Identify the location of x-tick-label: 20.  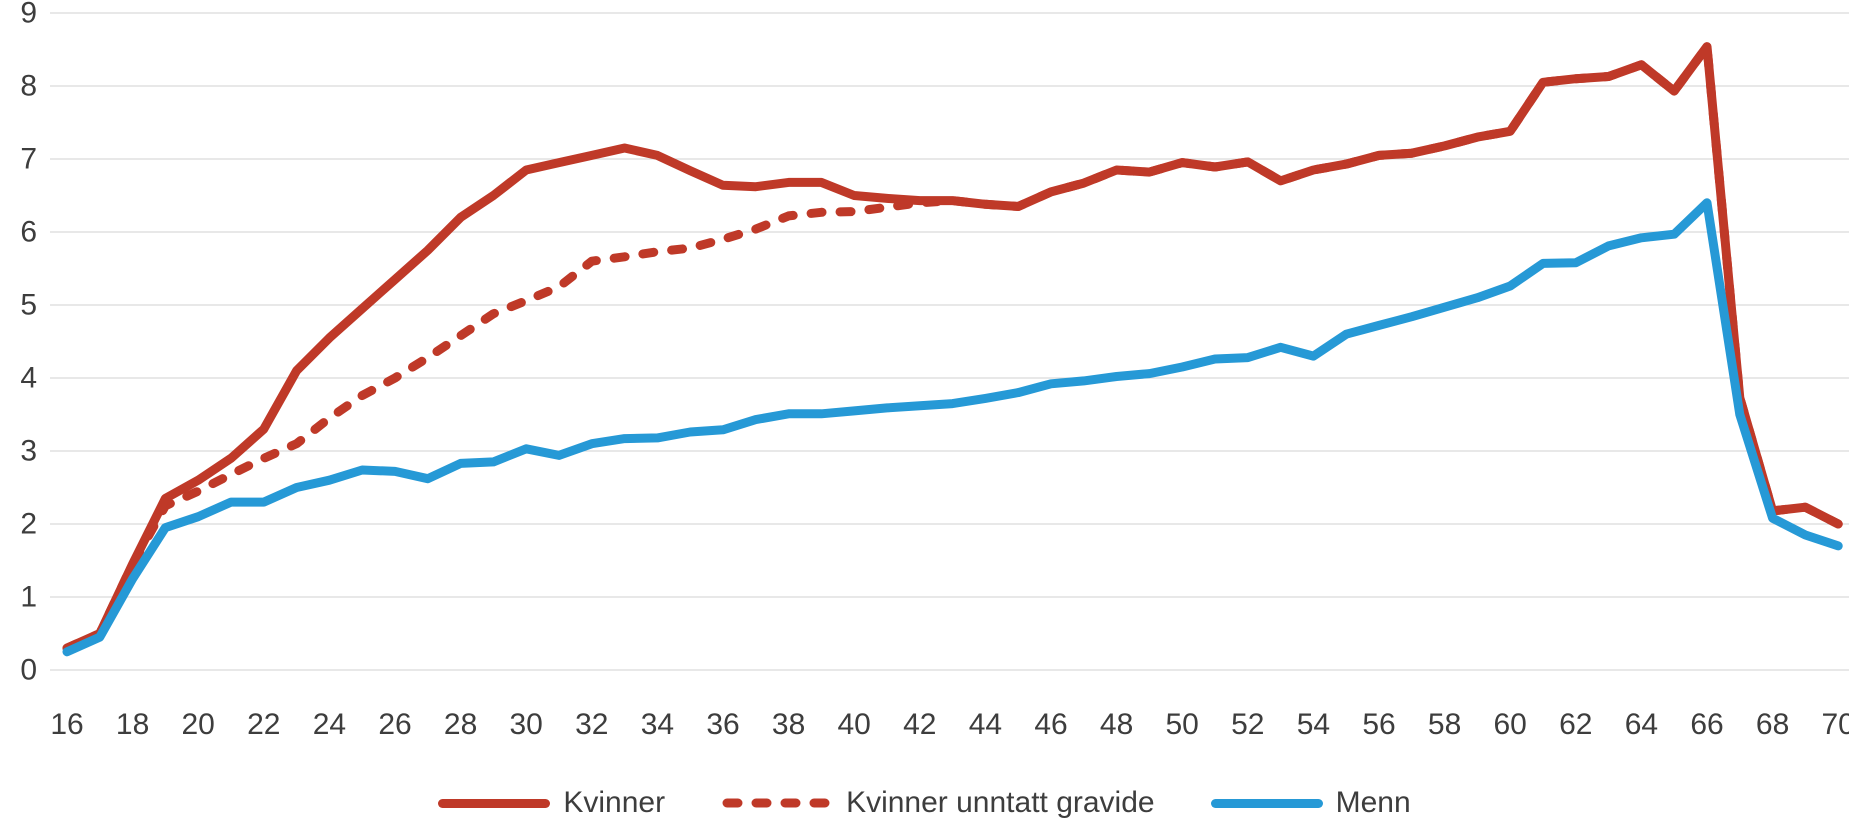
(198, 724).